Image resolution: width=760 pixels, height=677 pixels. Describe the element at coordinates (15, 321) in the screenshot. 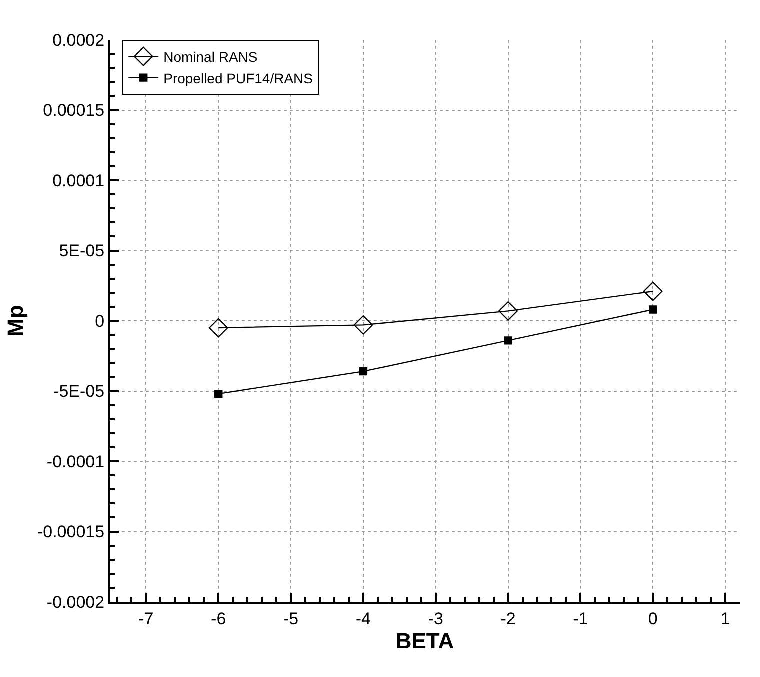

I see `y-axis-title: Mp` at that location.